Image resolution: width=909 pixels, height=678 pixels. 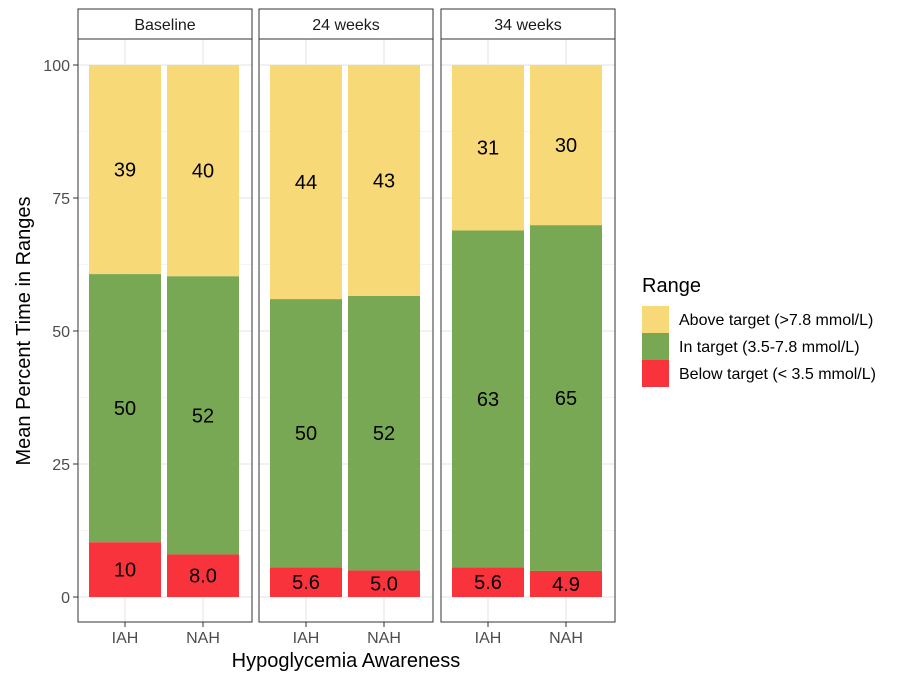 I want to click on legend-item: Above target (>7.8 mmol/L), so click(x=757, y=319).